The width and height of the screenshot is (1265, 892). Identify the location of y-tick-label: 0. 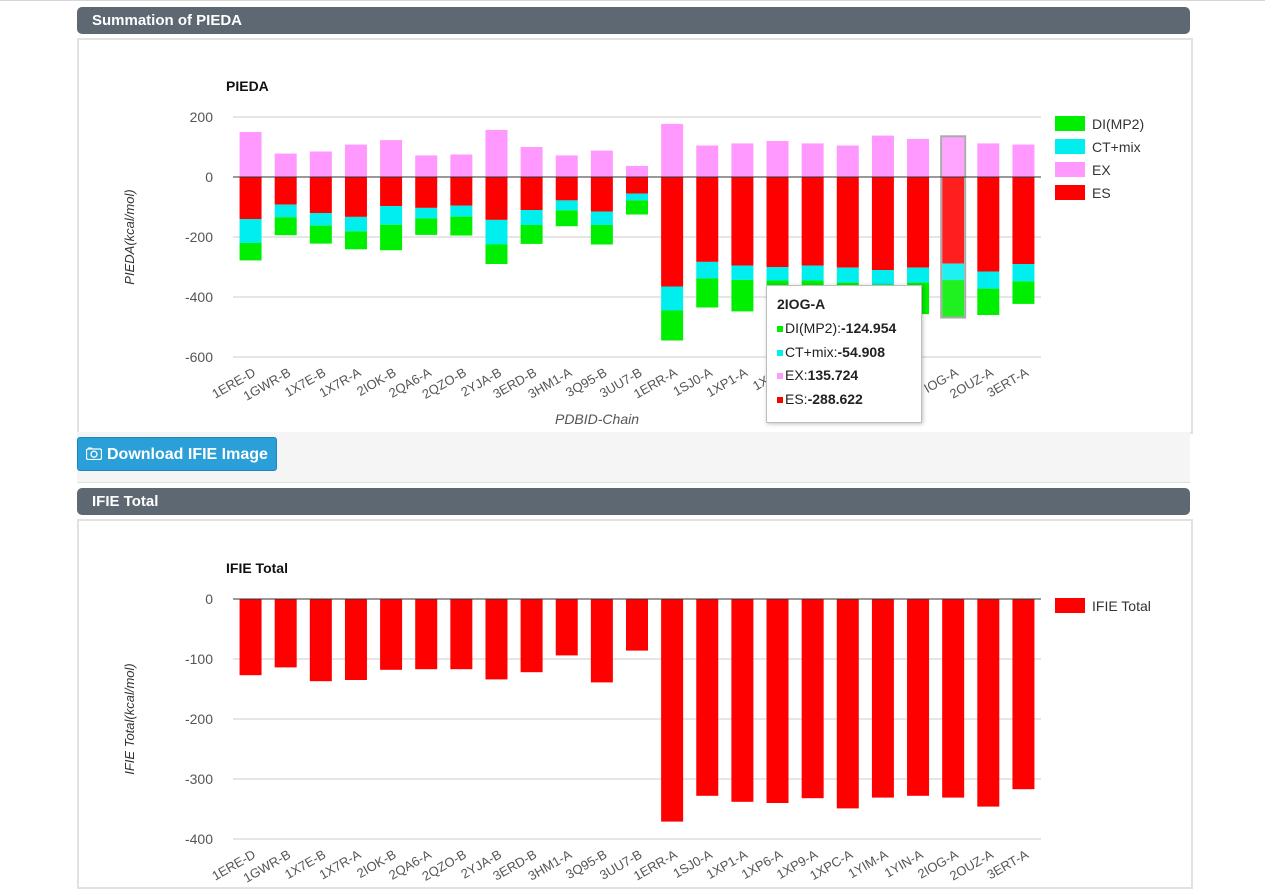
(209, 177).